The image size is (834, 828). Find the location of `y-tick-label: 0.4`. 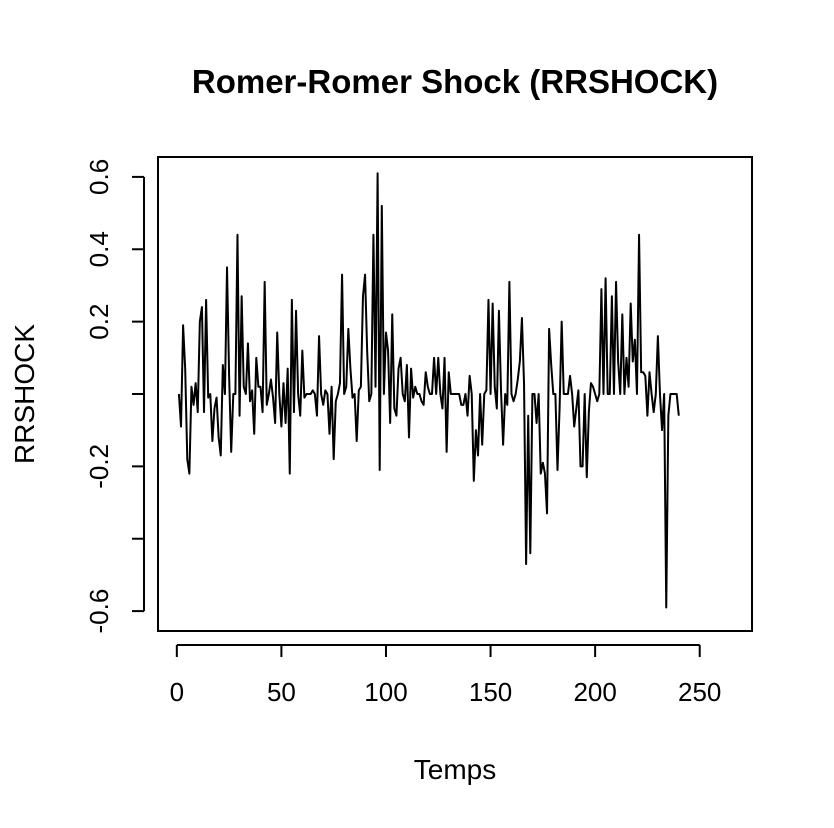

y-tick-label: 0.4 is located at coordinates (99, 249).